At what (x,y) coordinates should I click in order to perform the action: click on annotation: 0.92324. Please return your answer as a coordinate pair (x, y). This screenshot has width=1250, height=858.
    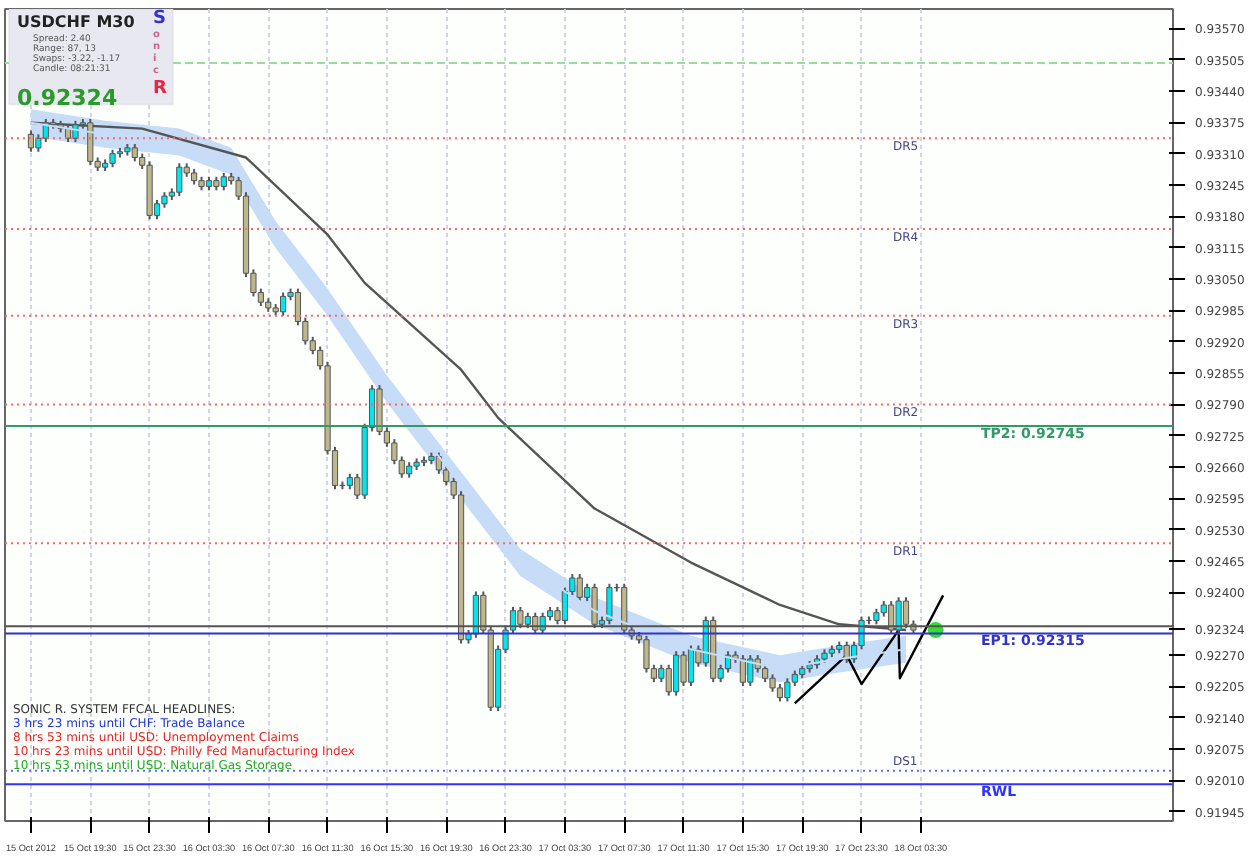
    Looking at the image, I should click on (67, 98).